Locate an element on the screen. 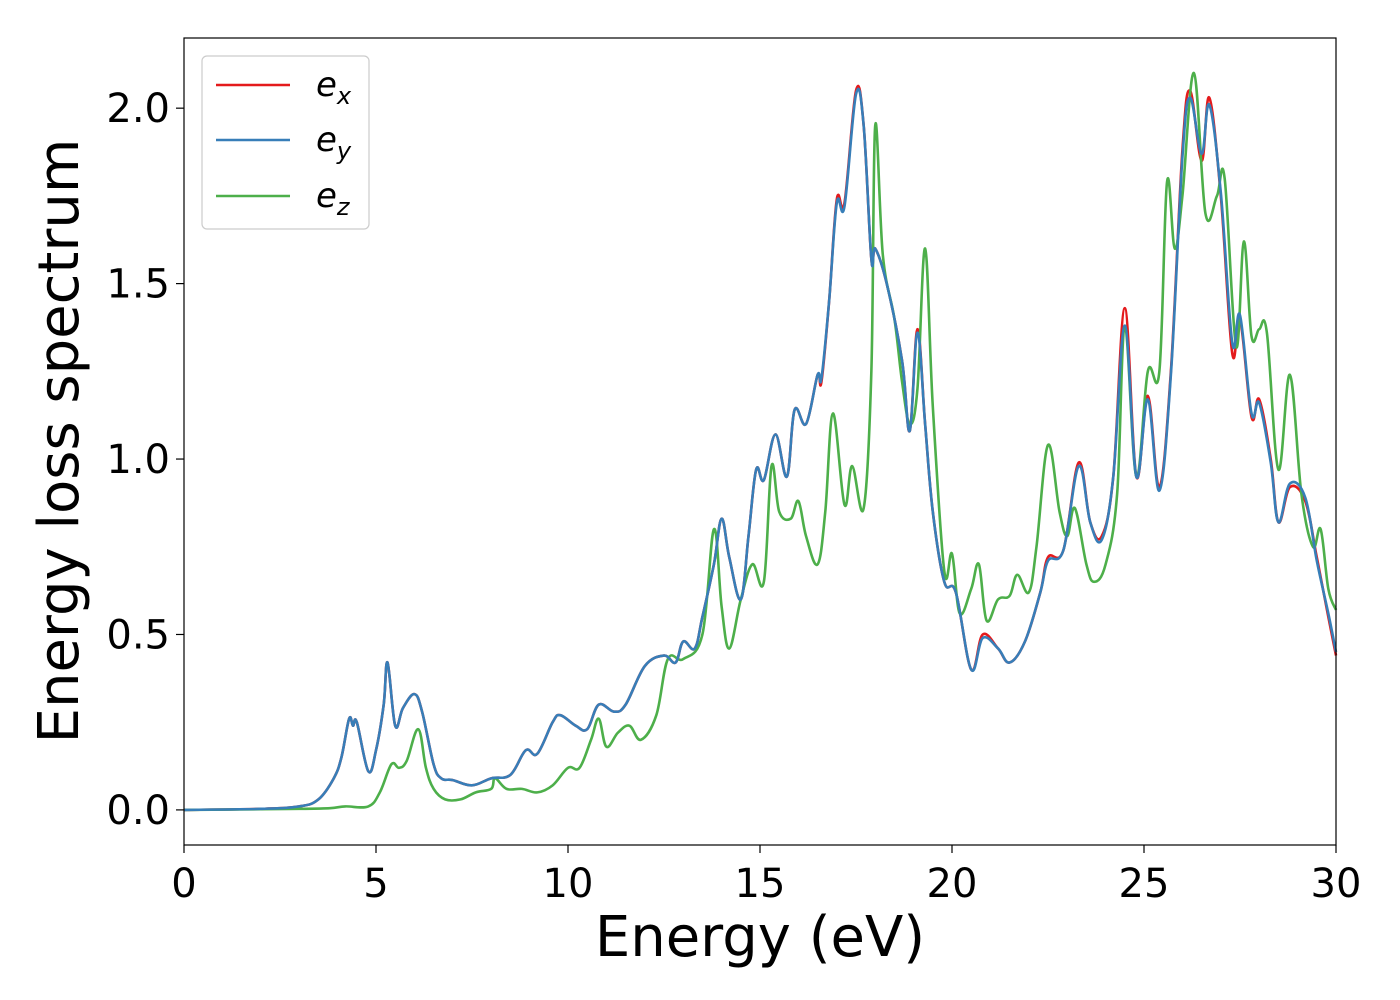  x-tick-label: 10 is located at coordinates (568, 884).